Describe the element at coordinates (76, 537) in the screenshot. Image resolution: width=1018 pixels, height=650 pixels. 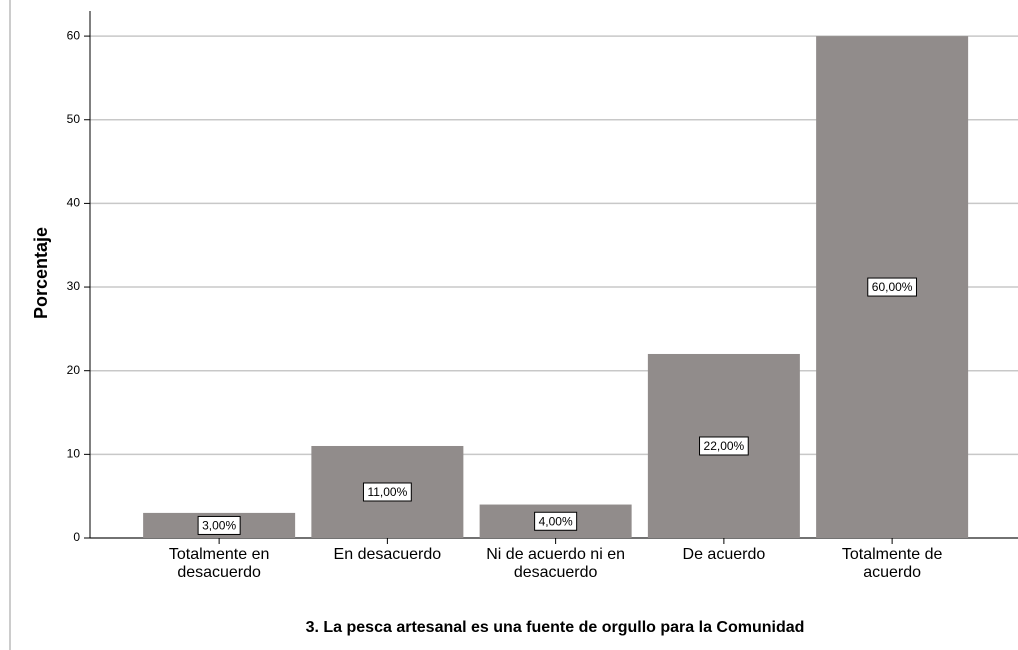
I see `y-tick-label: 0` at that location.